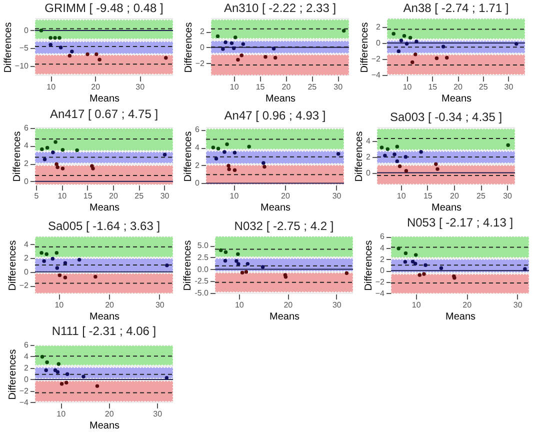 This screenshot has height=435, width=546. Describe the element at coordinates (37, 196) in the screenshot. I see `x-tick-label: 5` at that location.